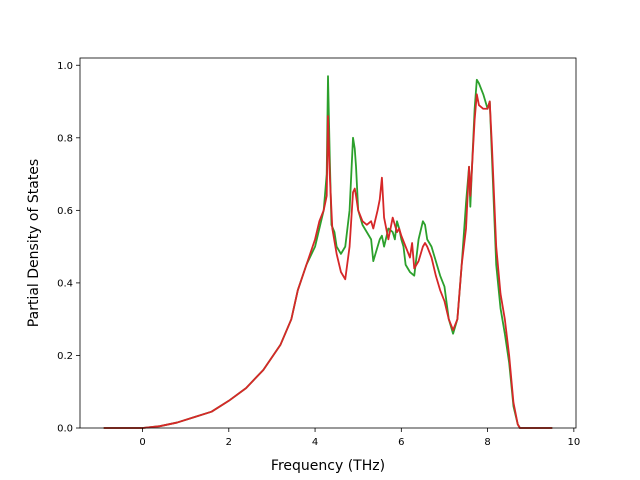 The height and width of the screenshot is (480, 640). I want to click on x-tick-label: 2, so click(229, 442).